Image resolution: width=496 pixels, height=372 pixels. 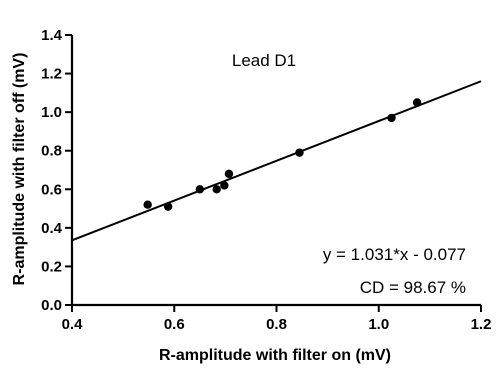 What do you see at coordinates (51, 189) in the screenshot?
I see `y-tick-label: 0.6` at bounding box center [51, 189].